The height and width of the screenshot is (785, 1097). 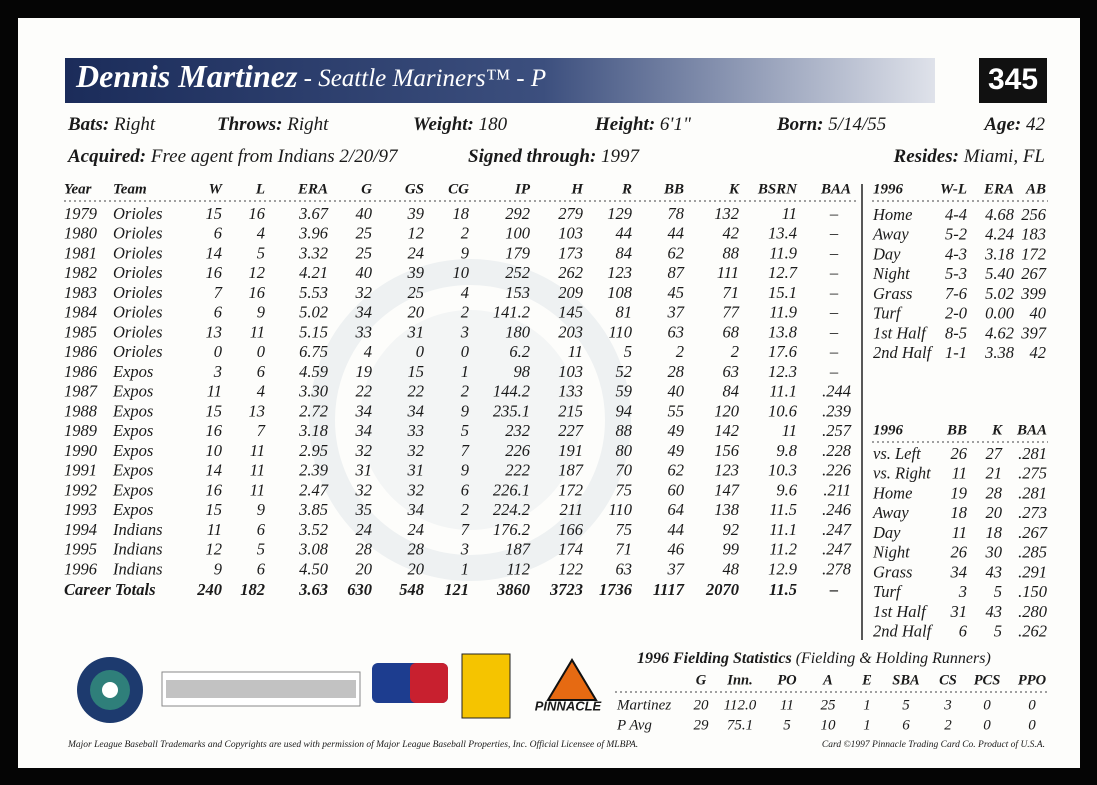 I want to click on fielding-cell: Martinez, so click(x=643, y=705).